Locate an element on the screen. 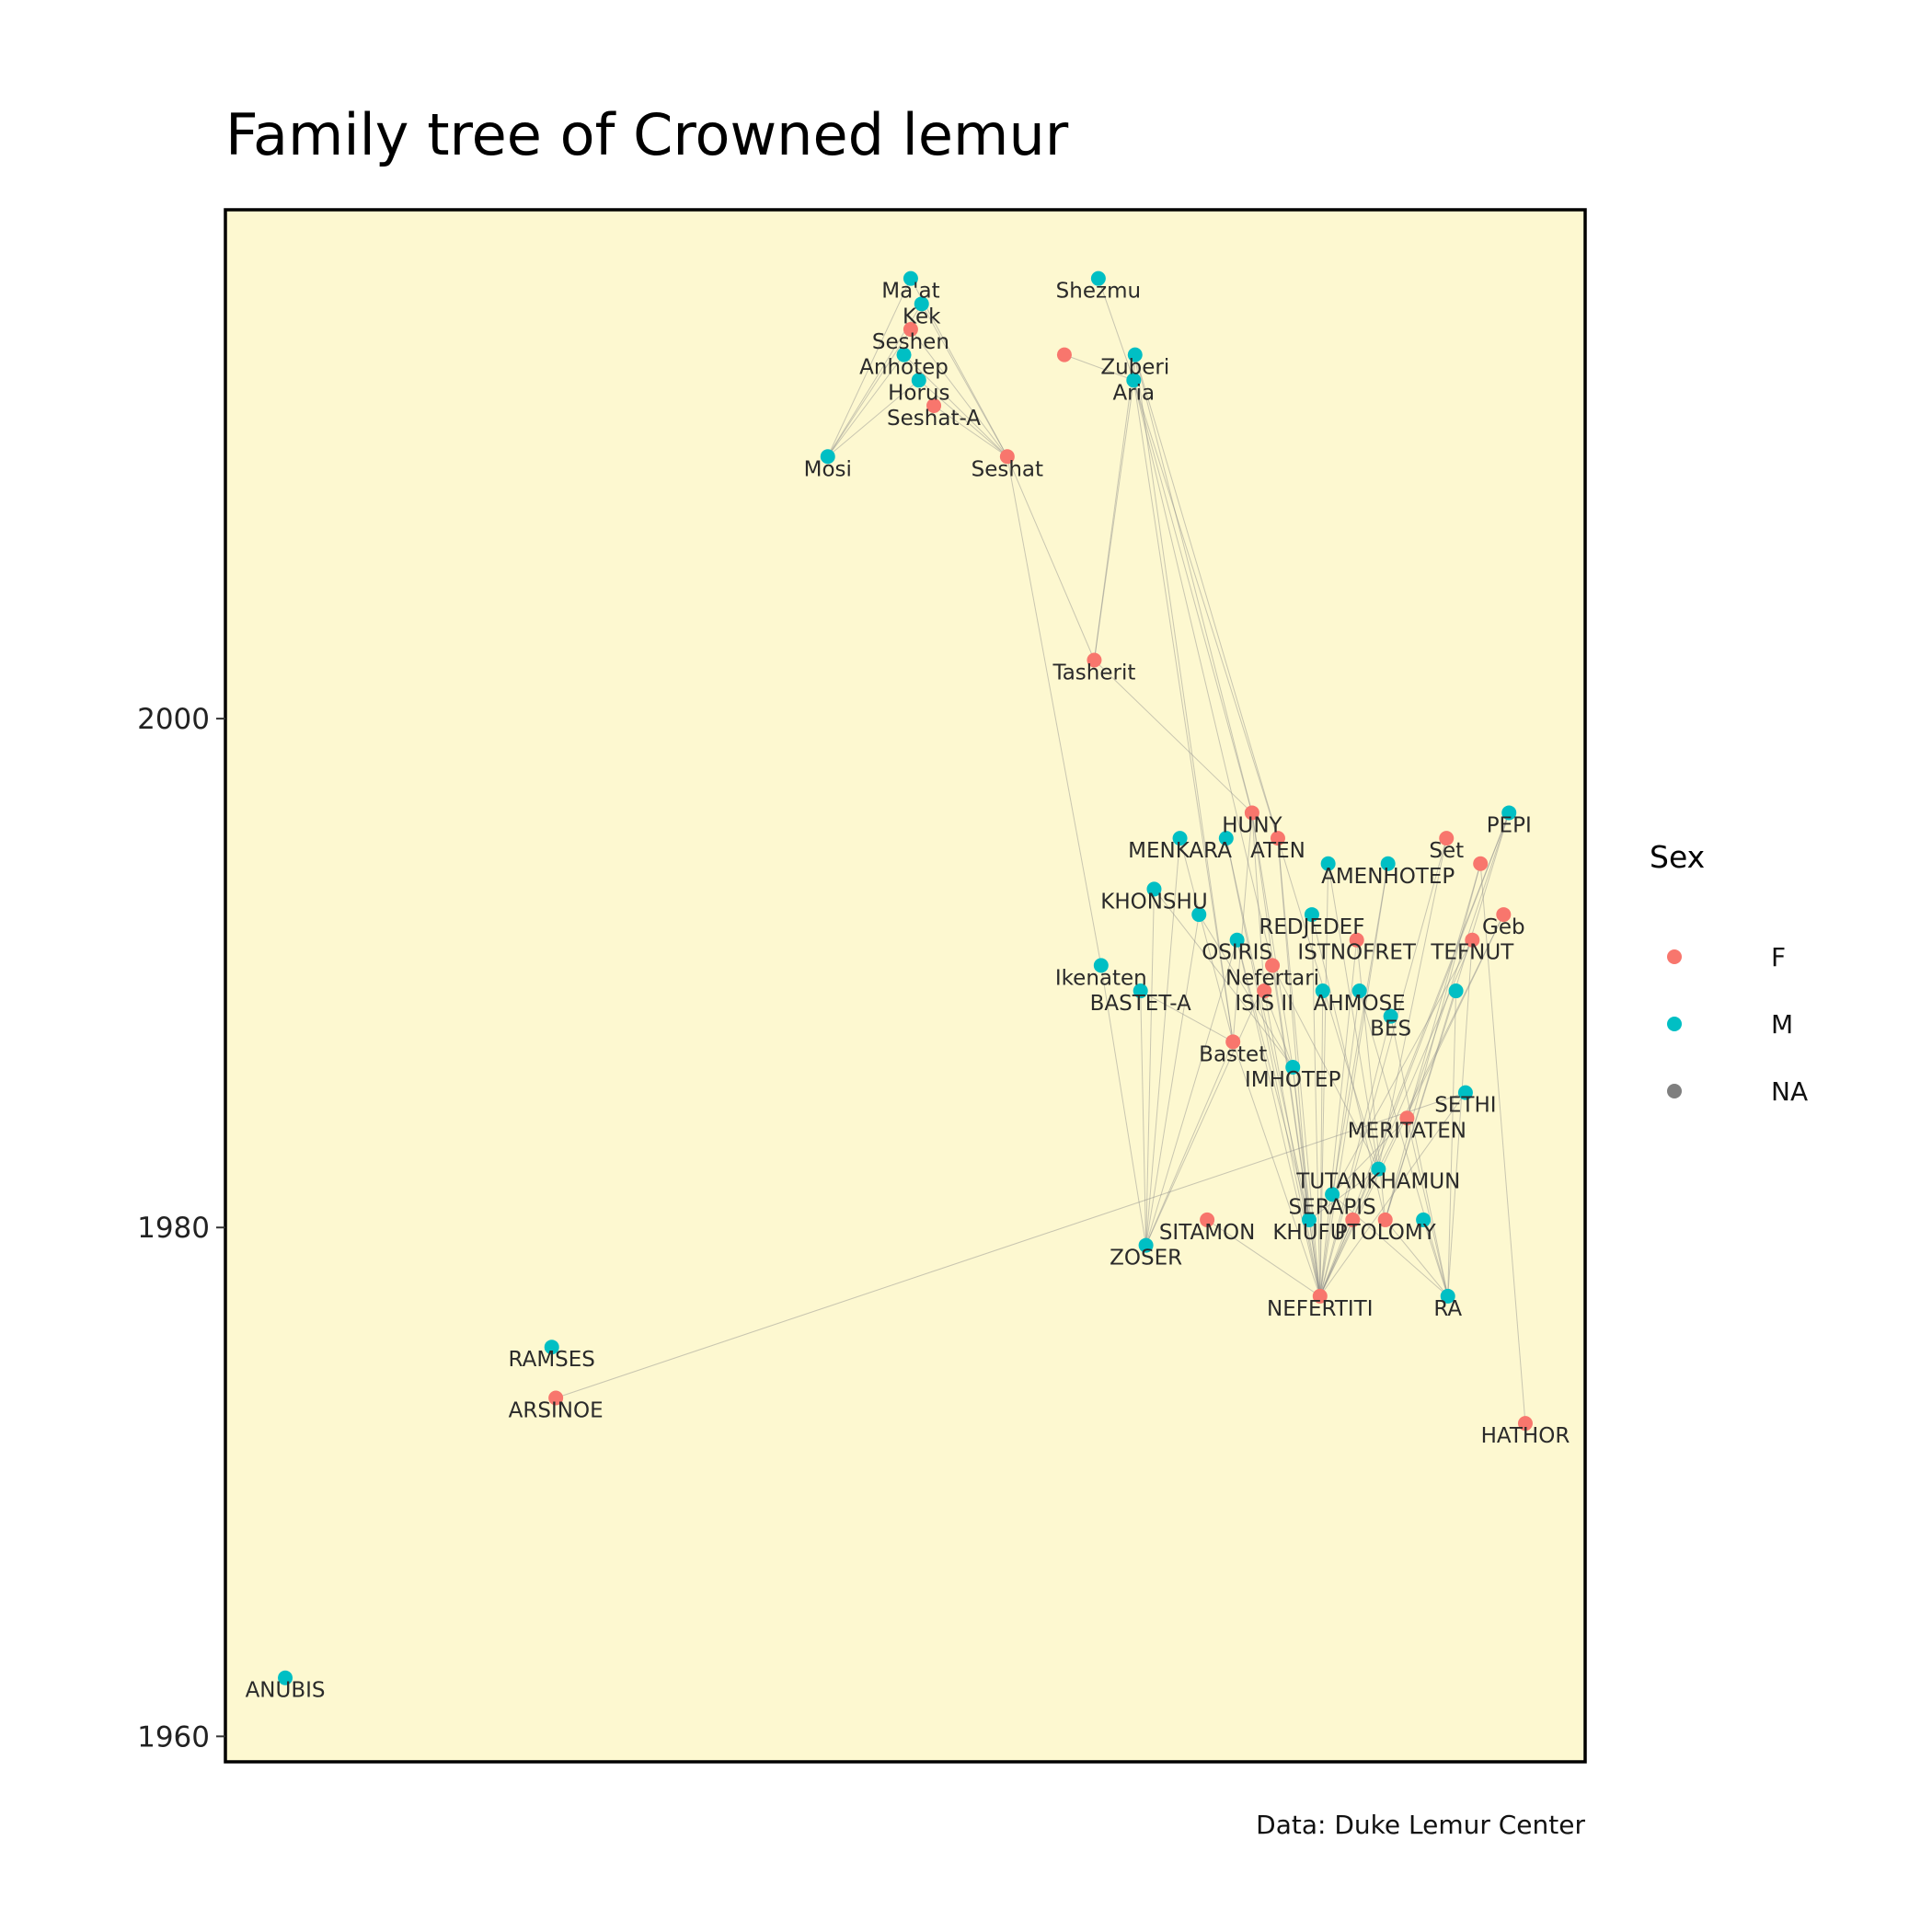  legend-items: F M NA is located at coordinates (1737, 1024).